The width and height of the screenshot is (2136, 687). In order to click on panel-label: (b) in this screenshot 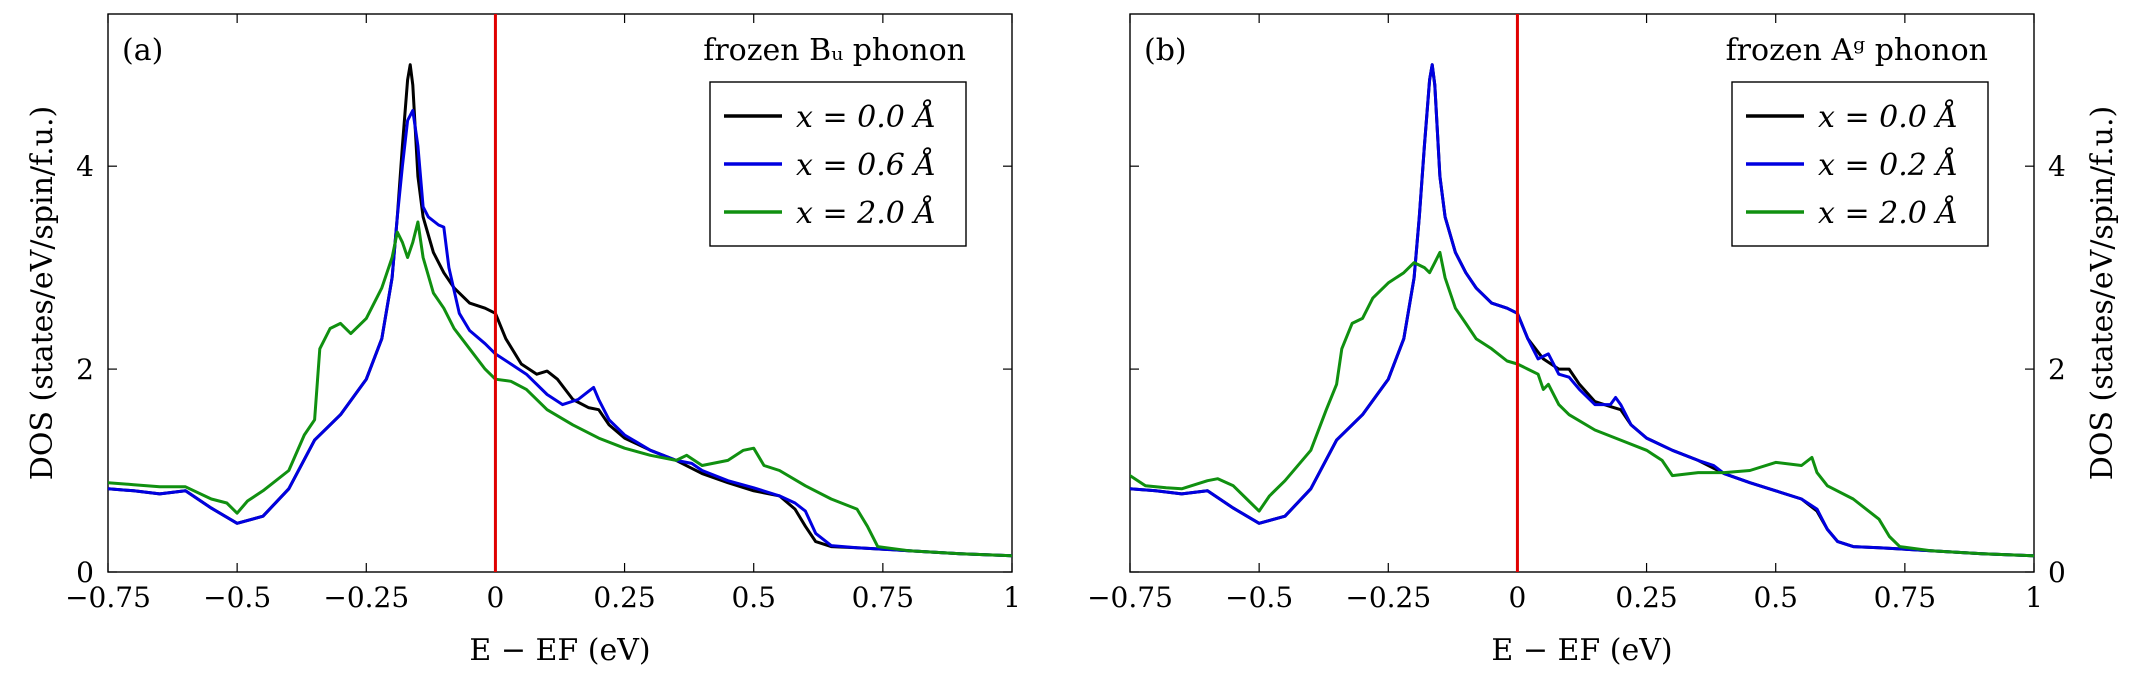, I will do `click(1165, 50)`.